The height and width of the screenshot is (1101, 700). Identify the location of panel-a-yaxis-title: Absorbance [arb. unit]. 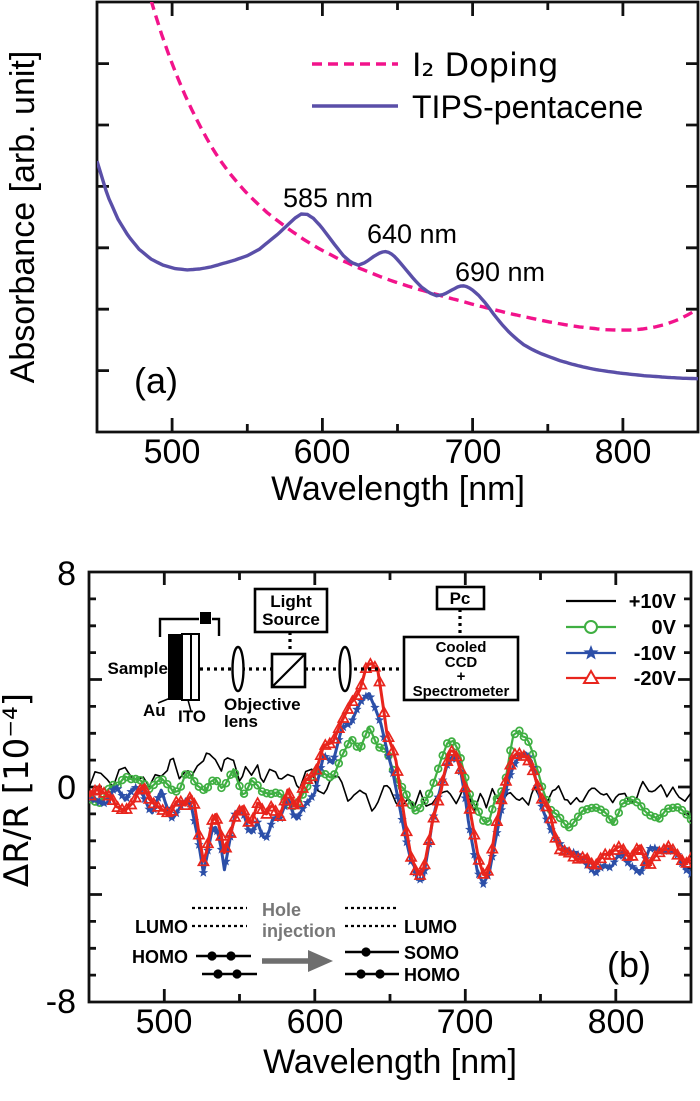
(23, 217).